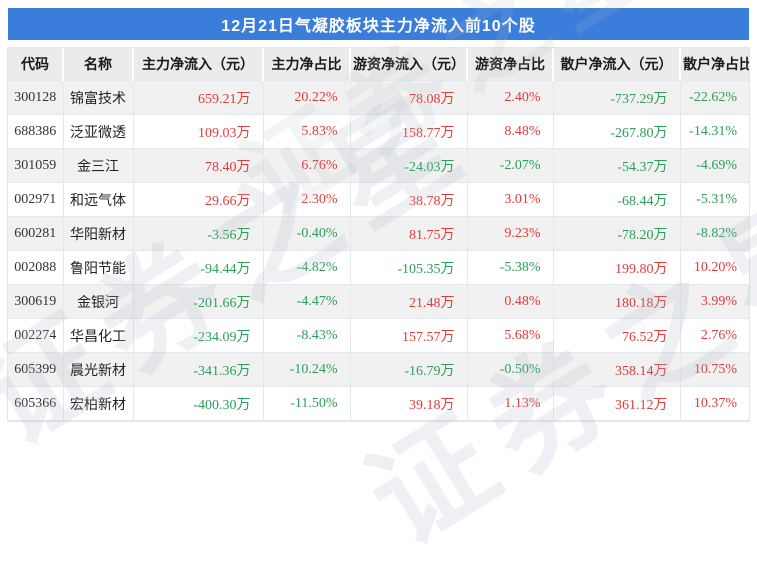  Describe the element at coordinates (510, 64) in the screenshot. I see `column-header-hot-money-net-ratio: 游资净占比` at that location.